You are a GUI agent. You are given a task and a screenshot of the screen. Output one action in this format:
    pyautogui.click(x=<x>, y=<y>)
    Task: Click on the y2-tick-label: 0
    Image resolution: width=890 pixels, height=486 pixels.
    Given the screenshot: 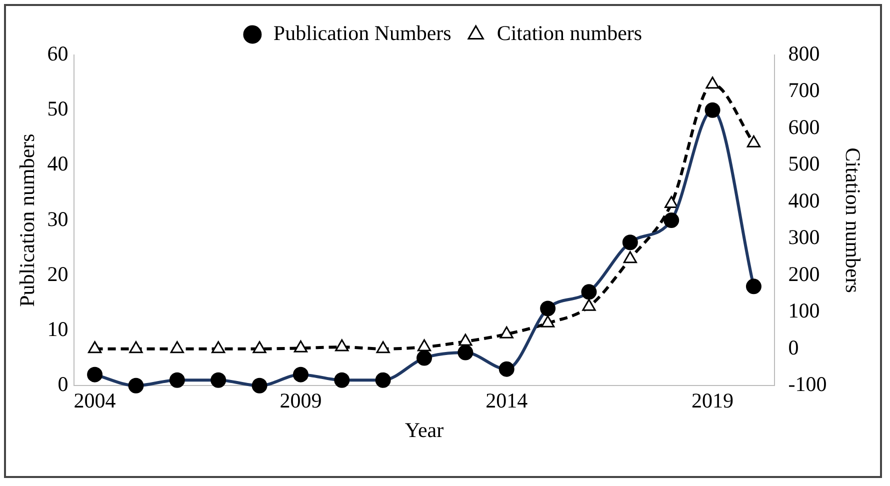 What is the action you would take?
    pyautogui.click(x=793, y=347)
    